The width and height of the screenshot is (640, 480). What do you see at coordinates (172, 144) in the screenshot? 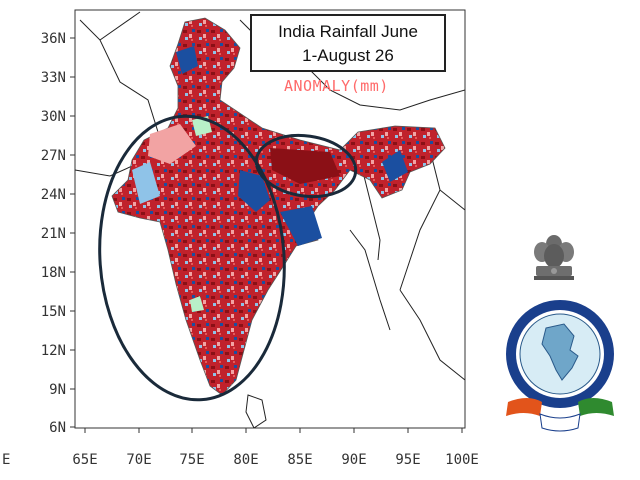
I see `light-patch-north` at bounding box center [172, 144].